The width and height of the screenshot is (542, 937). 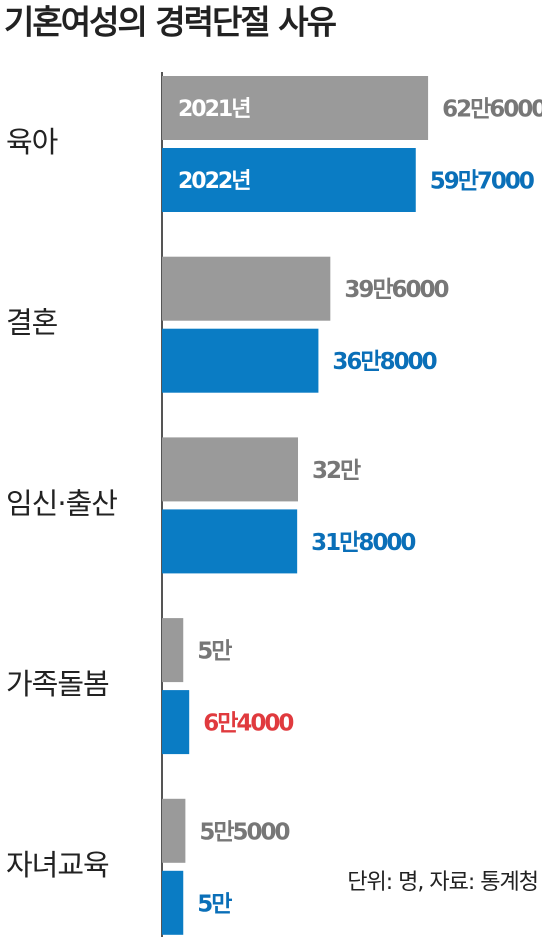 I want to click on value-label: 59만7000, so click(x=482, y=182).